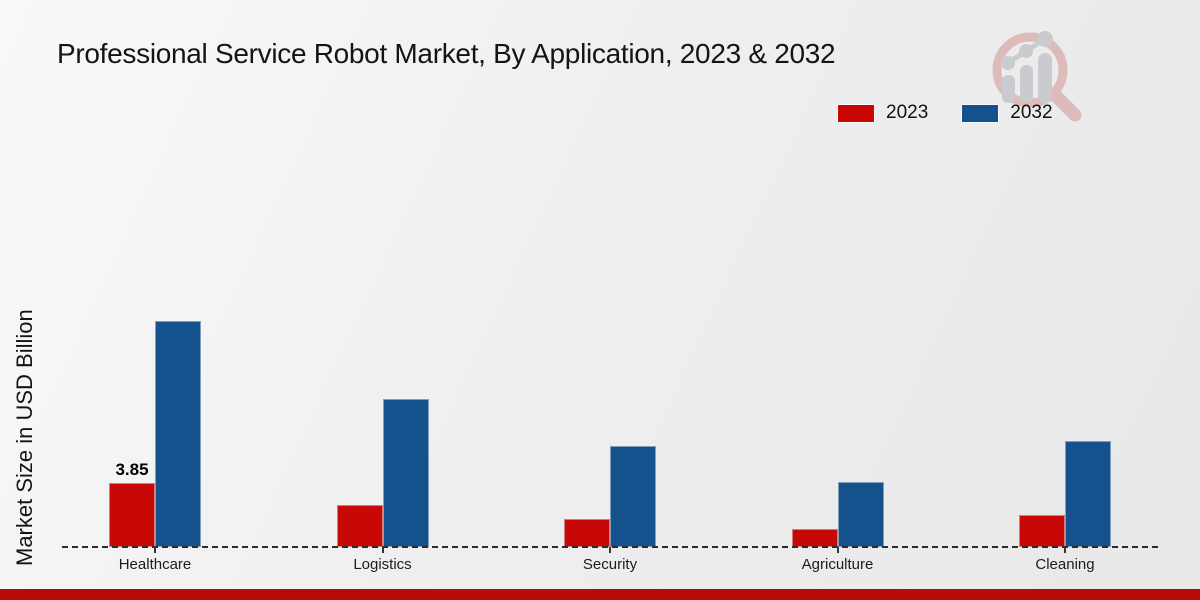  Describe the element at coordinates (1037, 76) in the screenshot. I see `magnifier-bar-chart-logo-icon` at that location.